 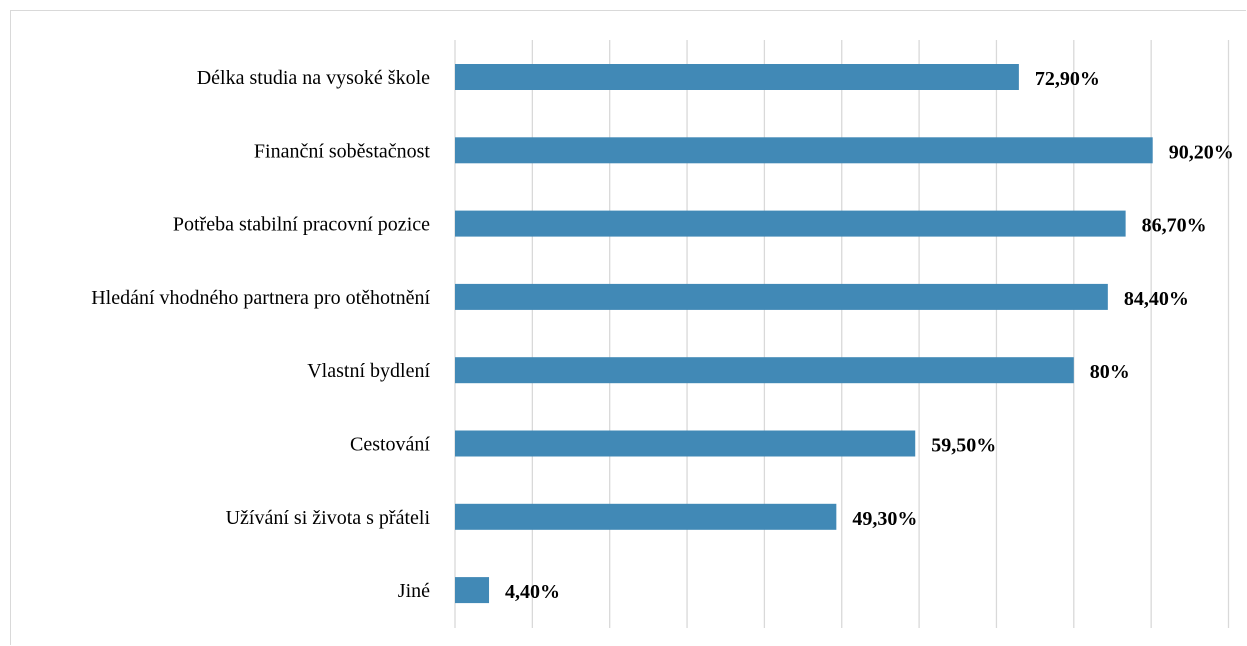 I want to click on category-label: Jiné, so click(x=414, y=591).